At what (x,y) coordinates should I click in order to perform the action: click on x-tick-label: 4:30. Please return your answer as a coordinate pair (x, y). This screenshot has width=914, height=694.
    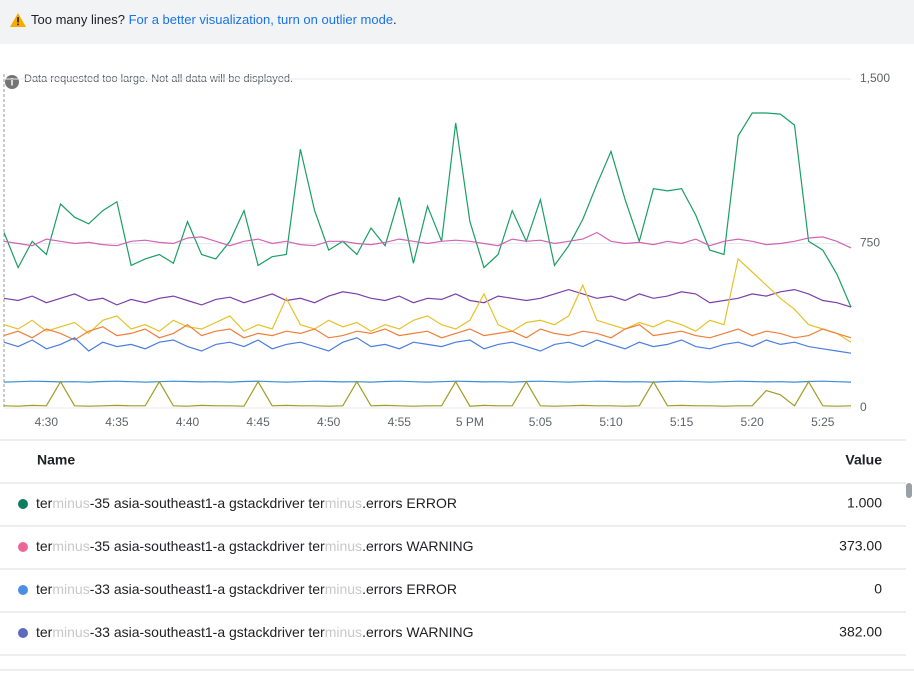
    Looking at the image, I should click on (47, 422).